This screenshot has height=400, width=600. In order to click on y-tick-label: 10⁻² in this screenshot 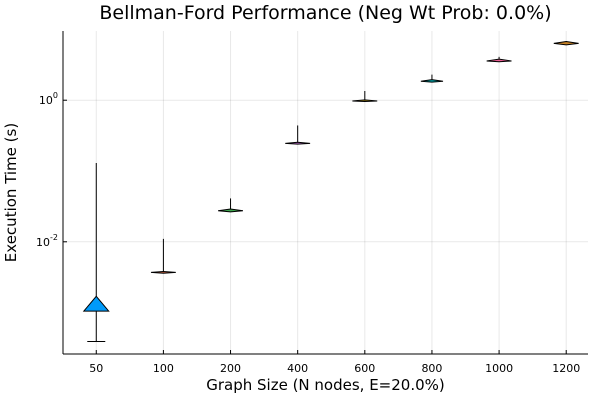, I will do `click(47, 241)`.